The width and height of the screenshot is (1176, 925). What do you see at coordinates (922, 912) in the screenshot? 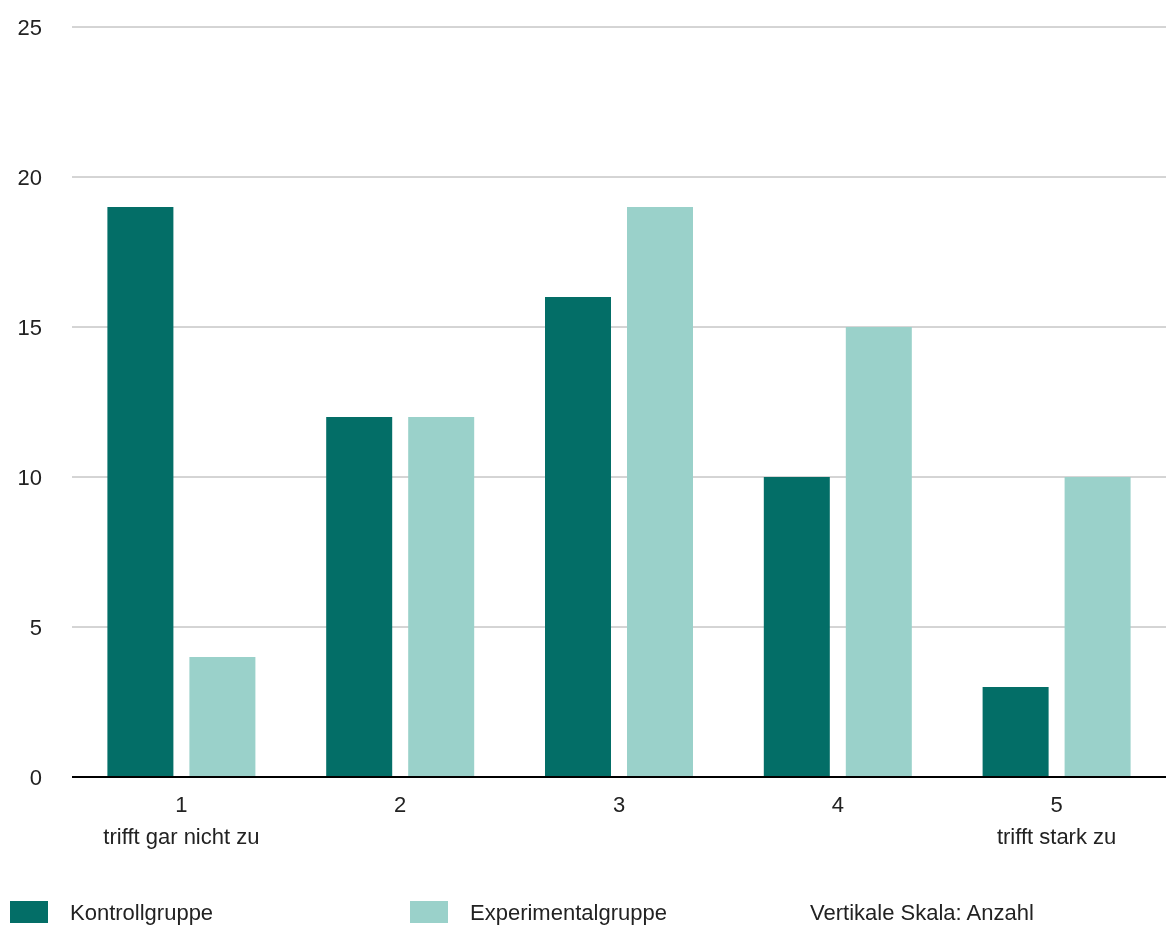
I see `text: Vertikale Skala: Anzahl` at bounding box center [922, 912].